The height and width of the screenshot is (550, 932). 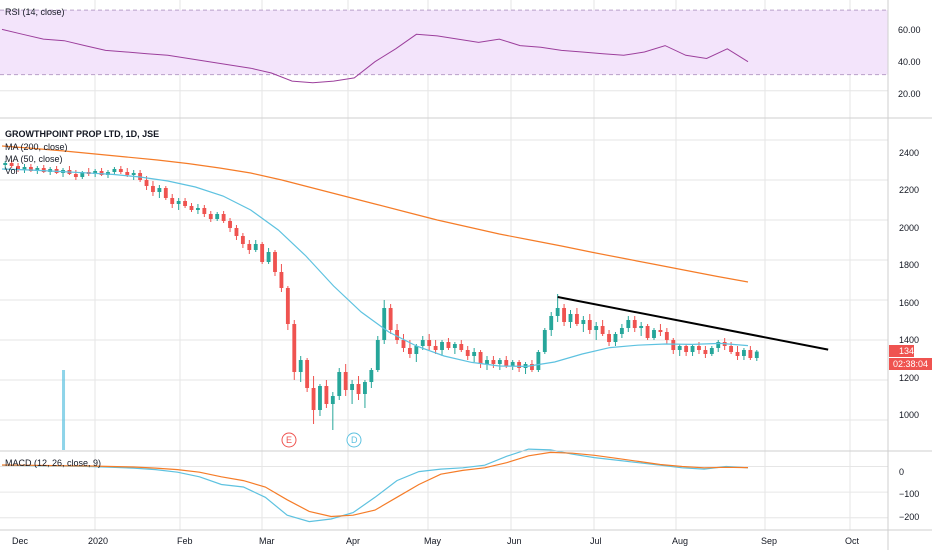 I want to click on macd-signal-line, so click(x=375, y=484).